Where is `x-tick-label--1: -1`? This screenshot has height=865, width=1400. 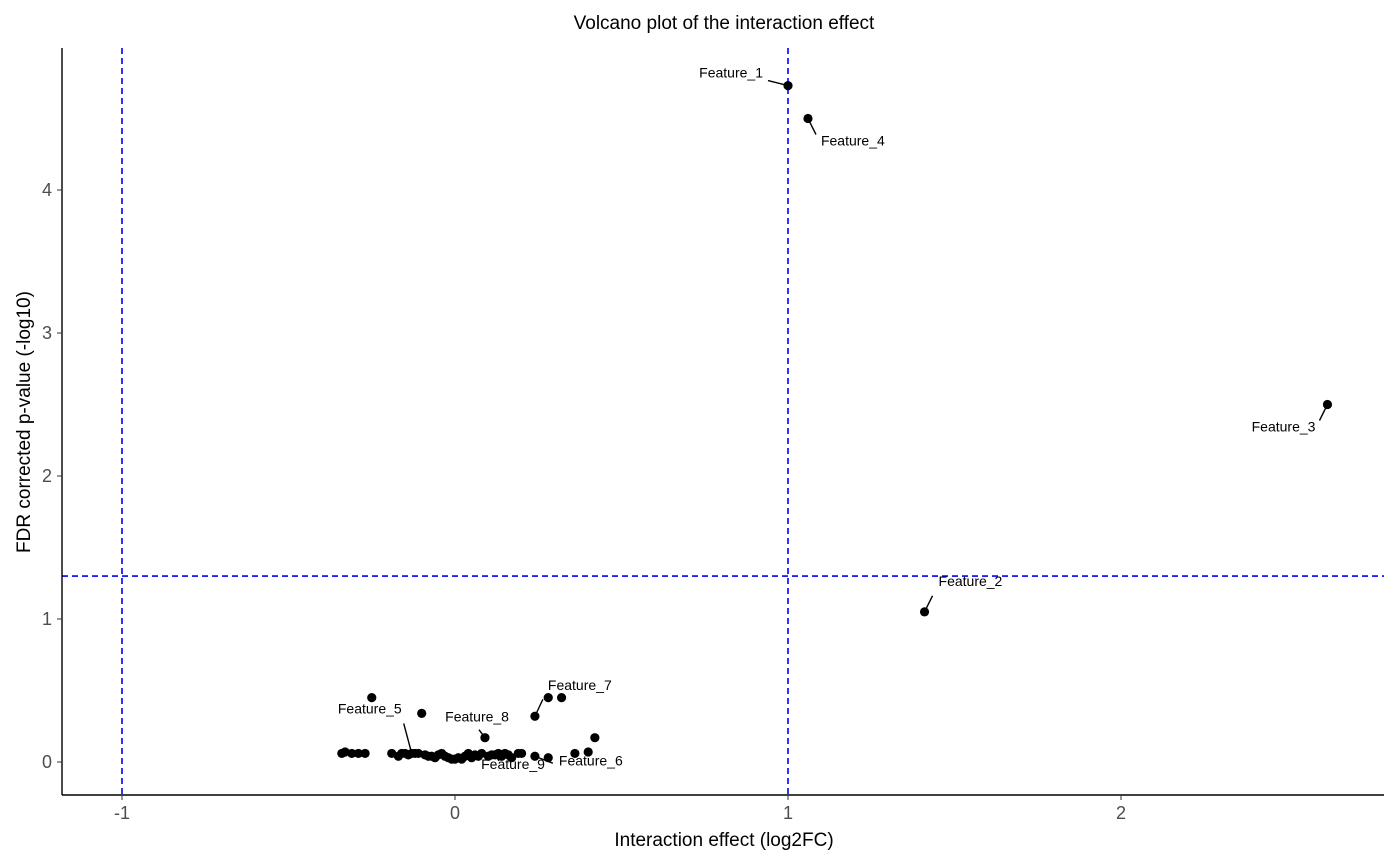 x-tick-label--1: -1 is located at coordinates (122, 813).